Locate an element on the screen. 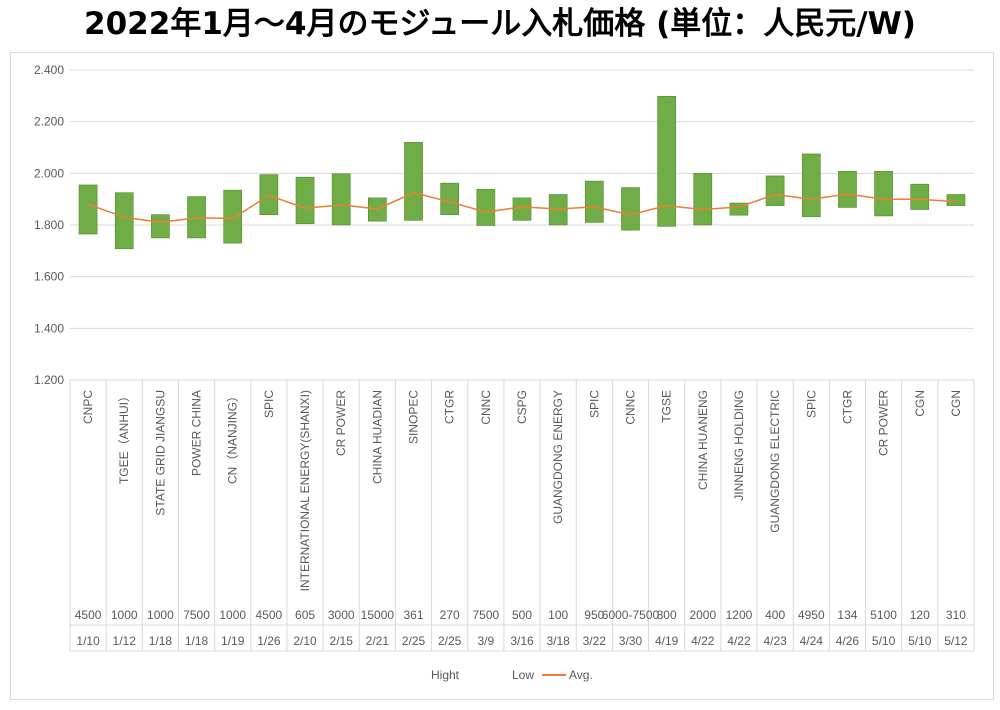  category-label: POWER CHINA is located at coordinates (197, 433).